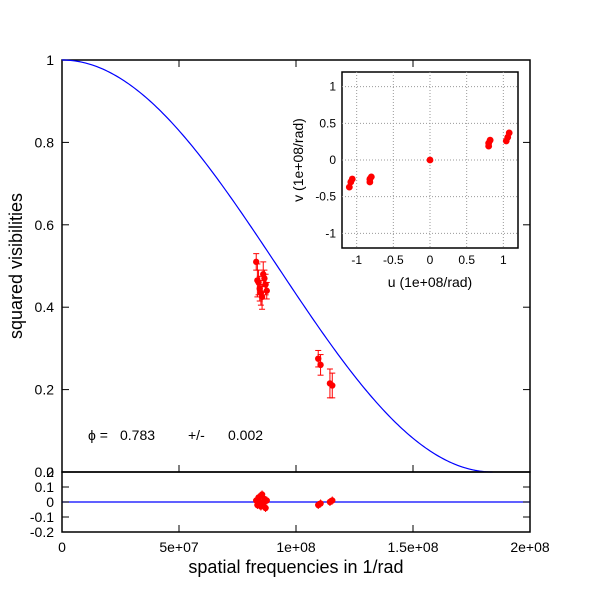 The width and height of the screenshot is (591, 591). I want to click on residual-data-points, so click(294, 501).